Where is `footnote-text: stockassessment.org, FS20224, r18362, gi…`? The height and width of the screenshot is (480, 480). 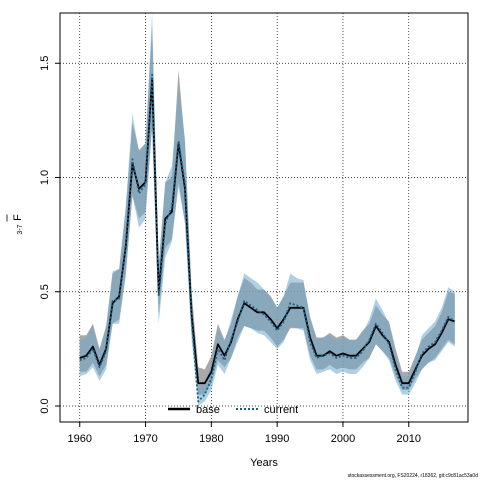
footnote-text: stockassessment.org, FS20224, r18362, gi… is located at coordinates (413, 476).